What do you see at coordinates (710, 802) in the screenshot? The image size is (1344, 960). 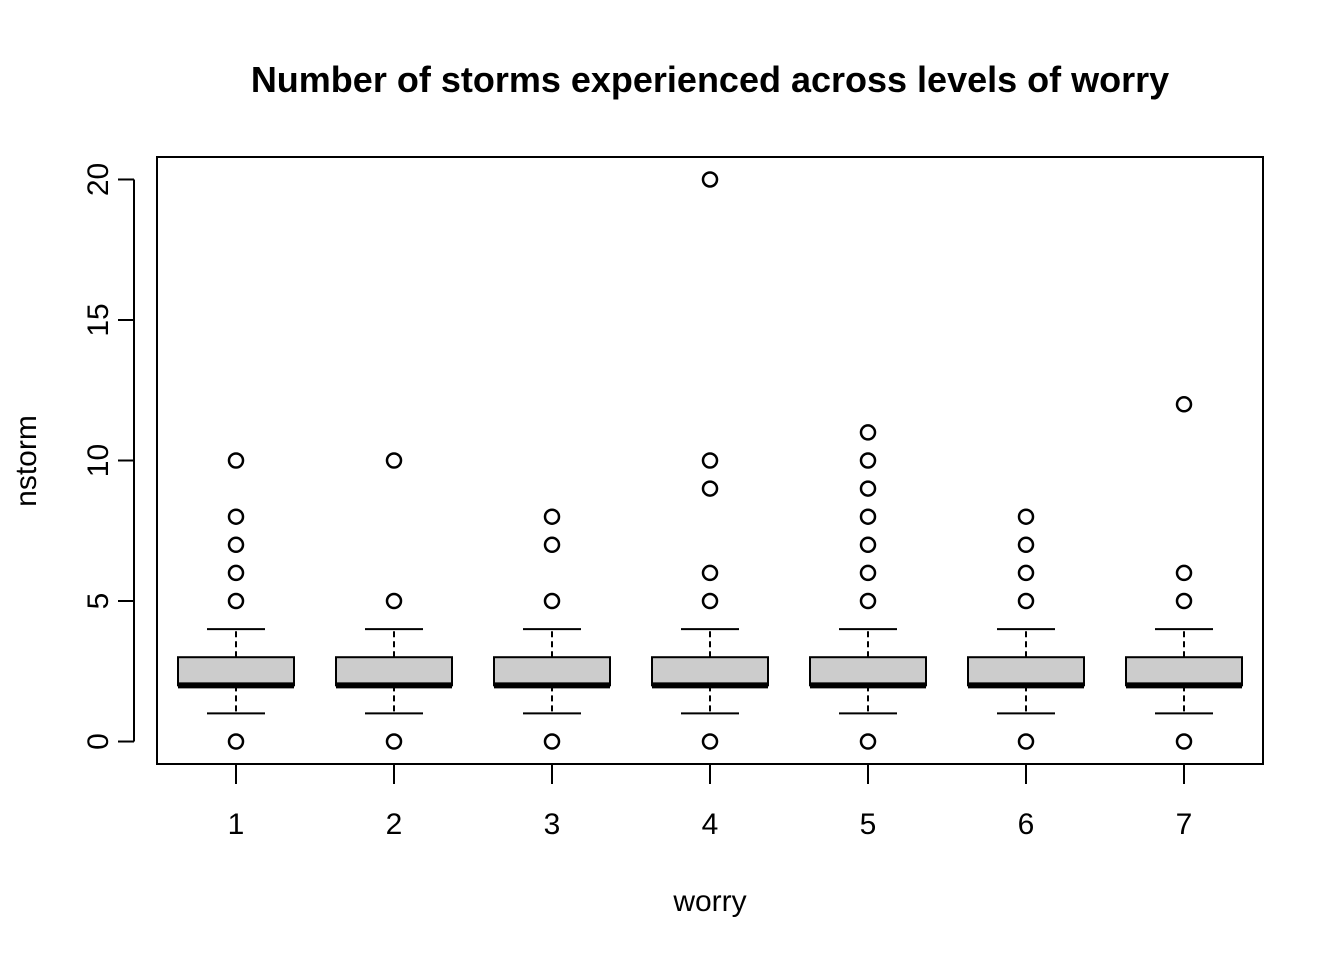 I see `x-axis: 1 2 3 4 5 6 7` at bounding box center [710, 802].